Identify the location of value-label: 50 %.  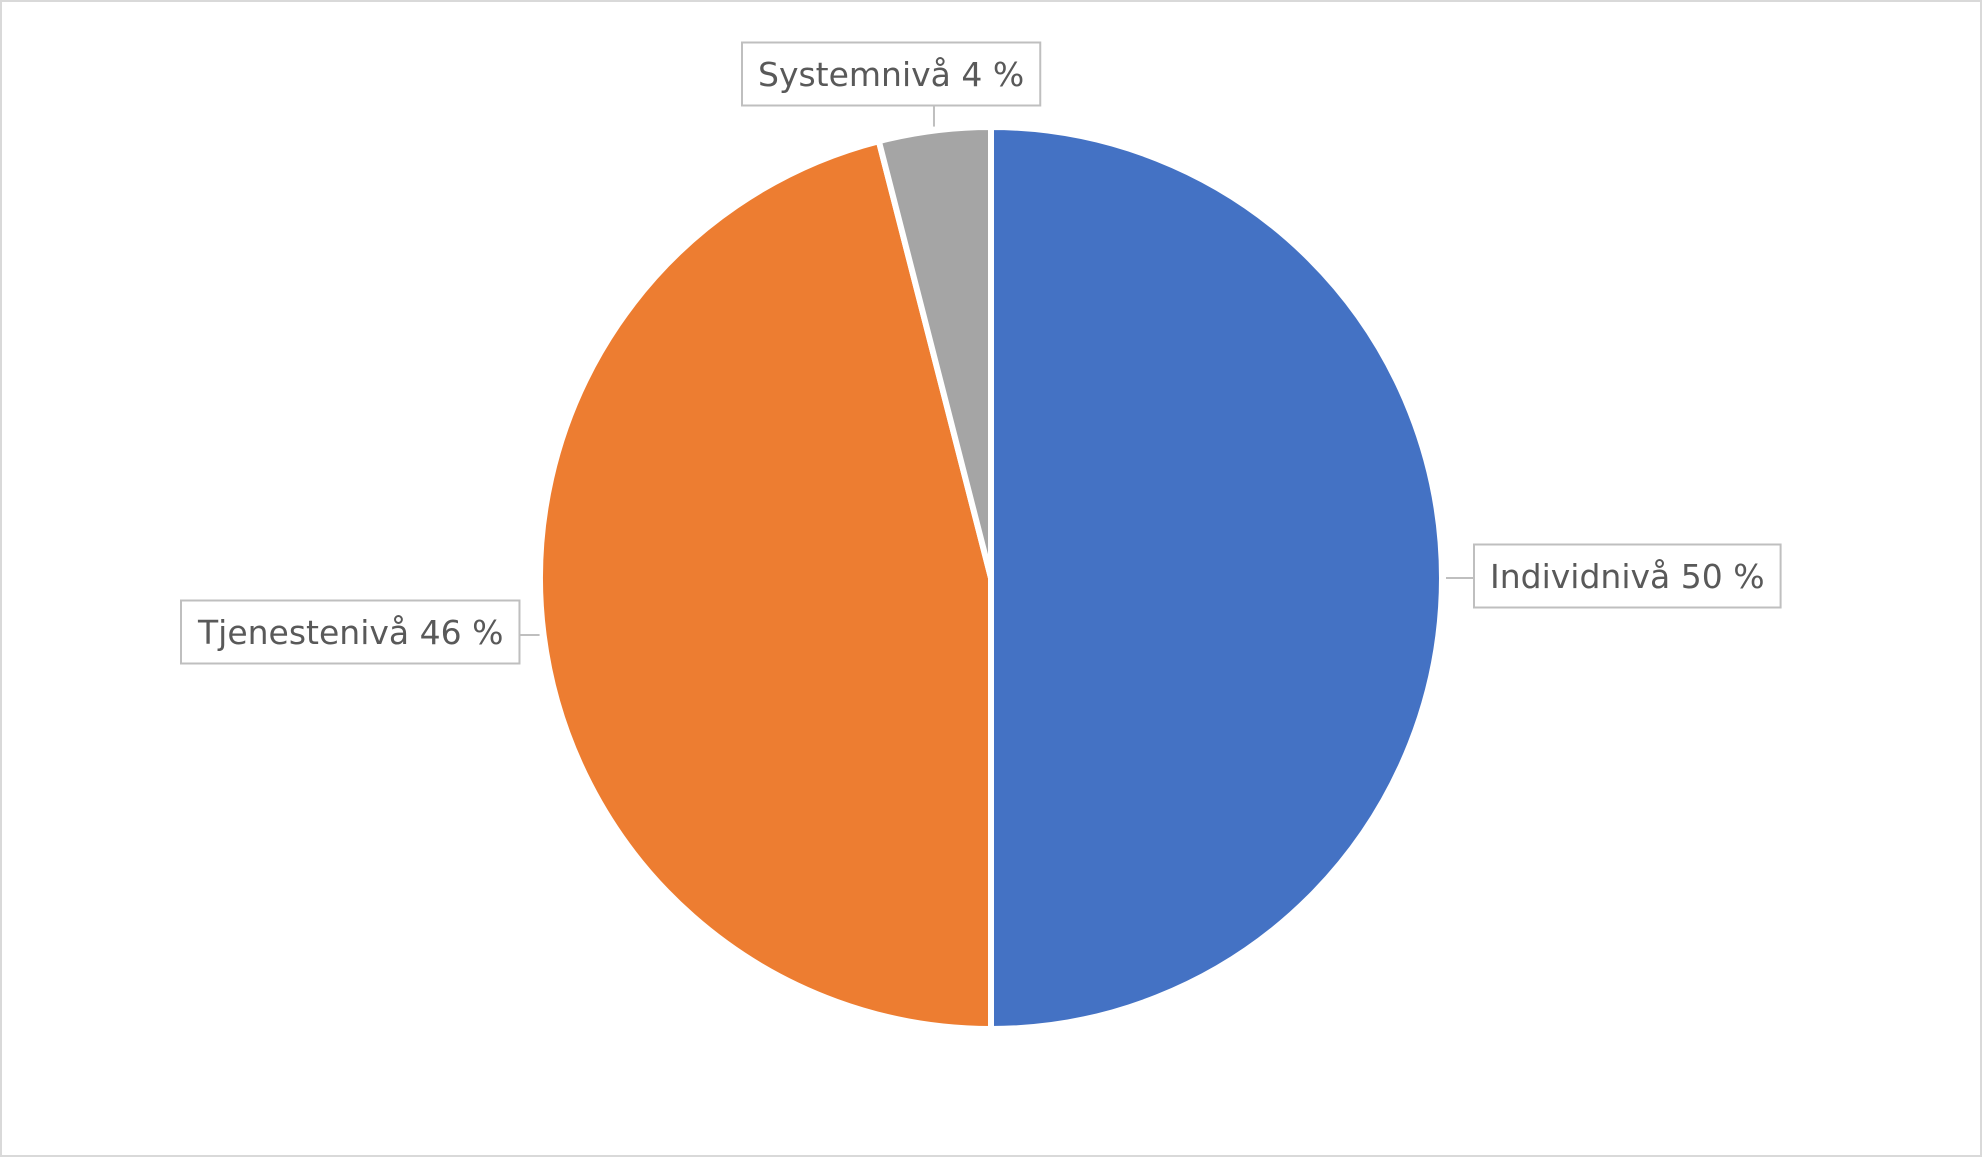
(1723, 576).